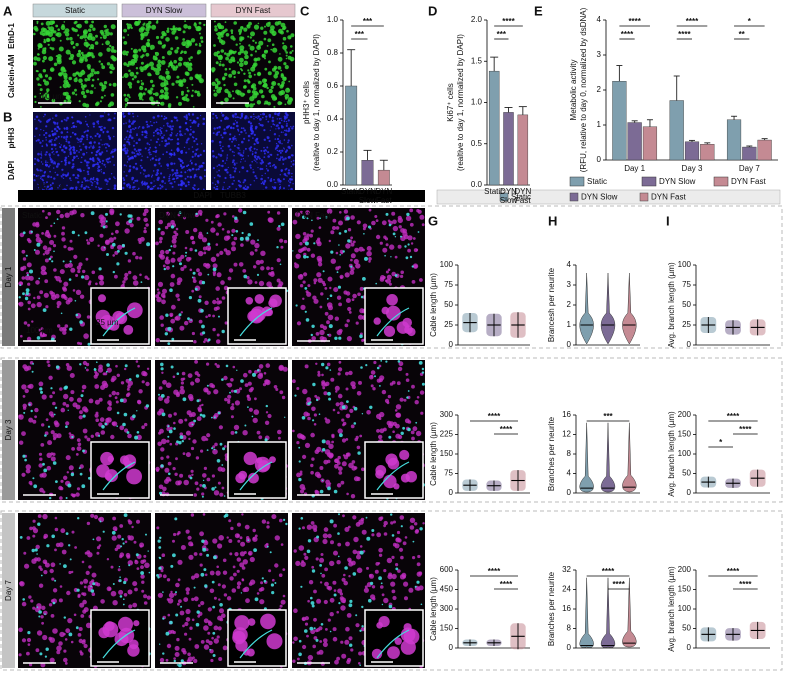 The image size is (785, 678). Describe the element at coordinates (75, 64) in the screenshot. I see `micrograph` at that location.